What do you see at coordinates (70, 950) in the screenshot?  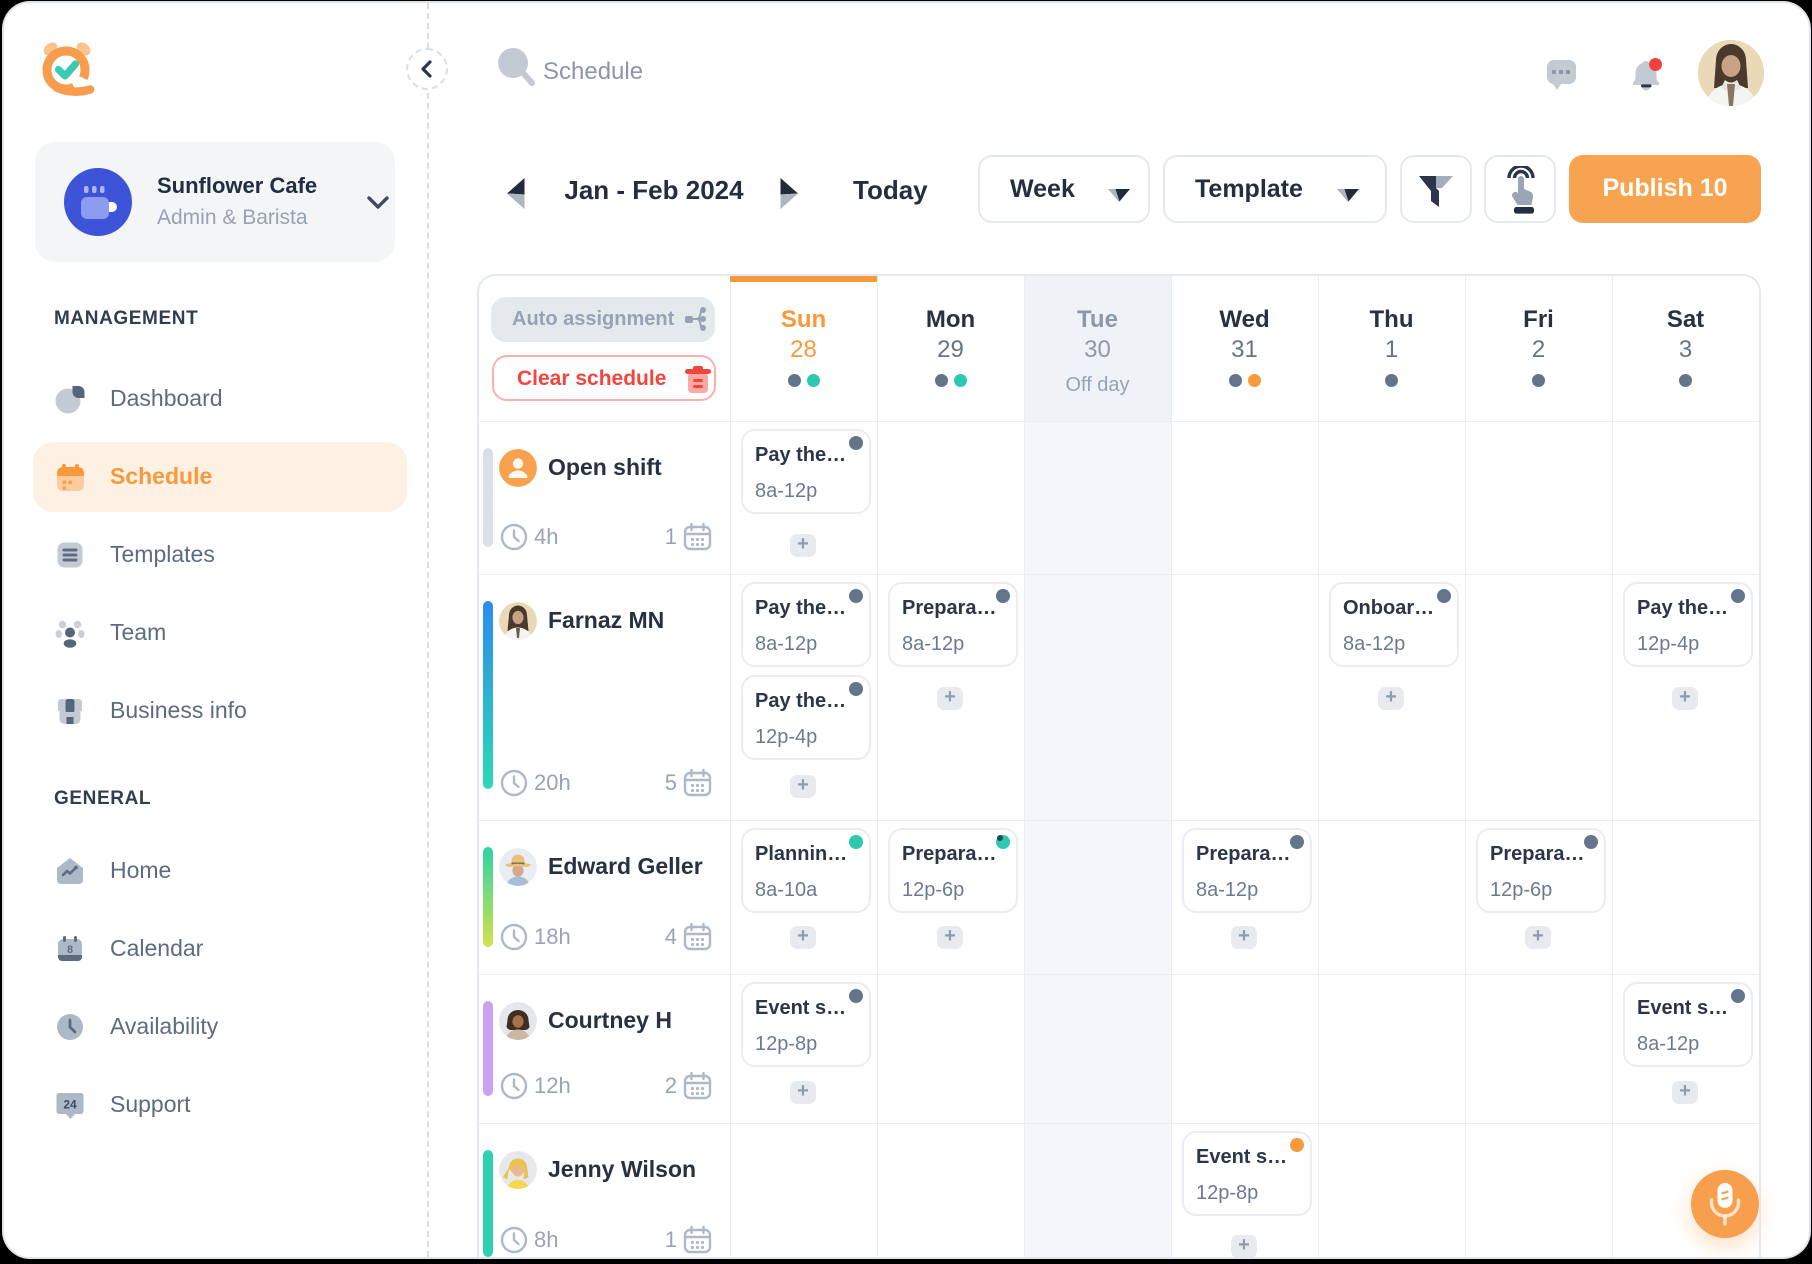 I see `svg-text: 8` at bounding box center [70, 950].